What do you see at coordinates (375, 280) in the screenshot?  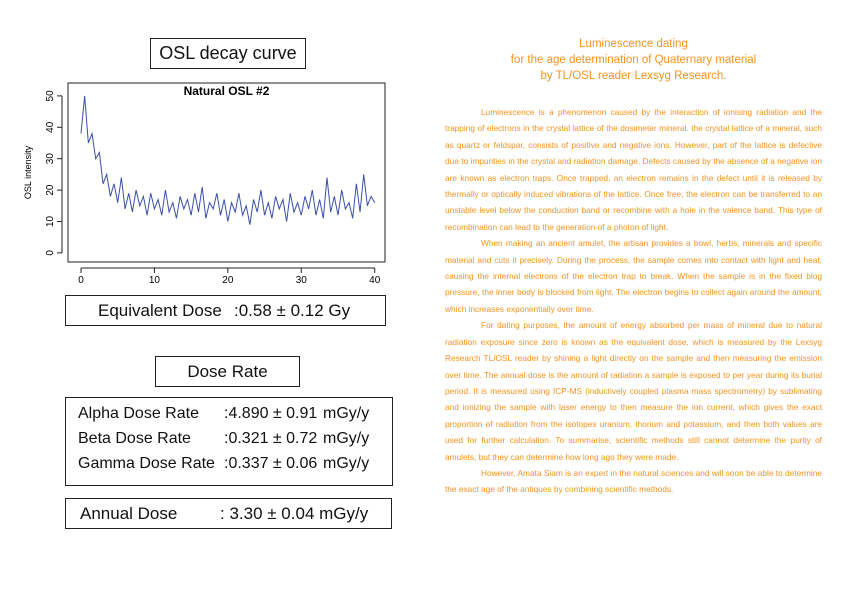 I see `x-tick-label: 40` at bounding box center [375, 280].